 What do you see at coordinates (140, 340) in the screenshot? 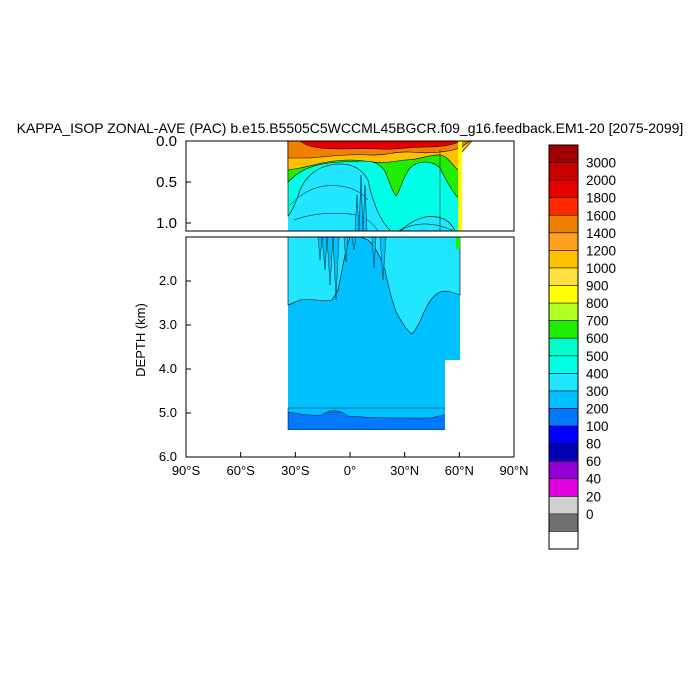
I see `y-axis-label: DEPTH (km)` at bounding box center [140, 340].